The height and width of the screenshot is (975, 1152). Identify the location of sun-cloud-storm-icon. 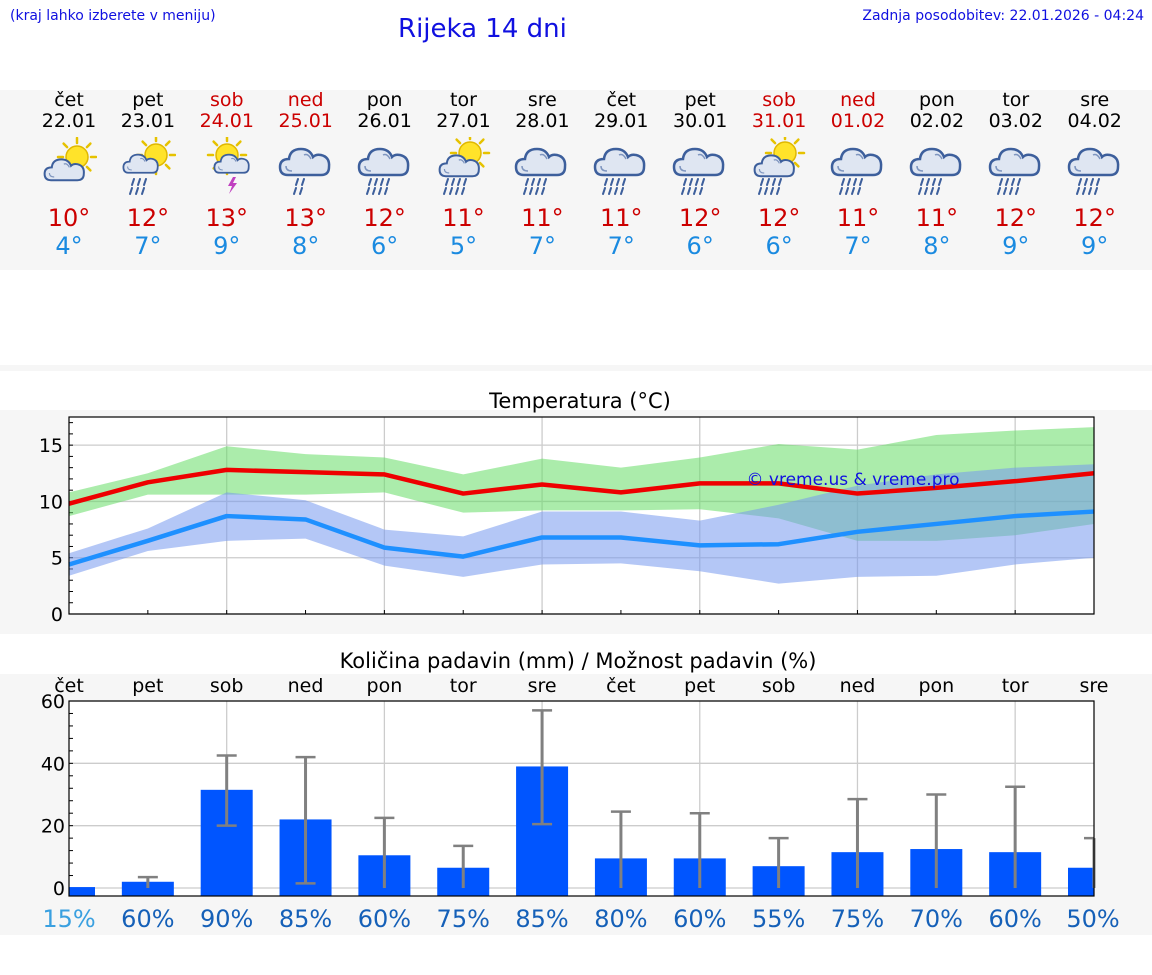
(227, 168).